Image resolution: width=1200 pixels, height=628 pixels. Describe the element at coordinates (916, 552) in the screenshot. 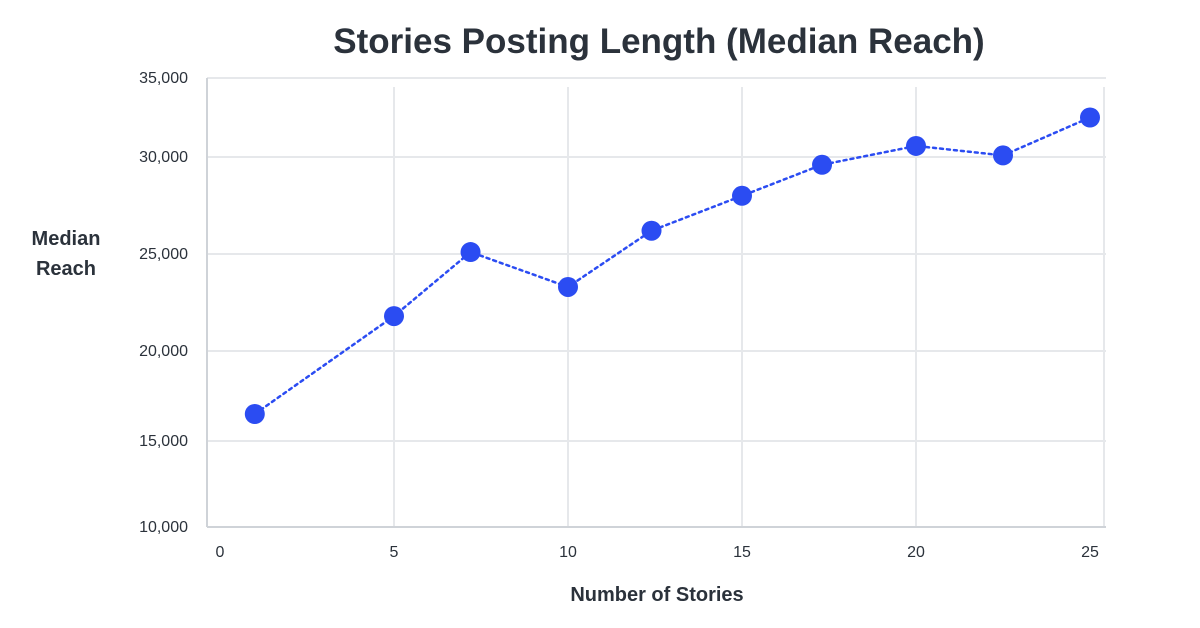

I see `x-tick-label: 20` at that location.